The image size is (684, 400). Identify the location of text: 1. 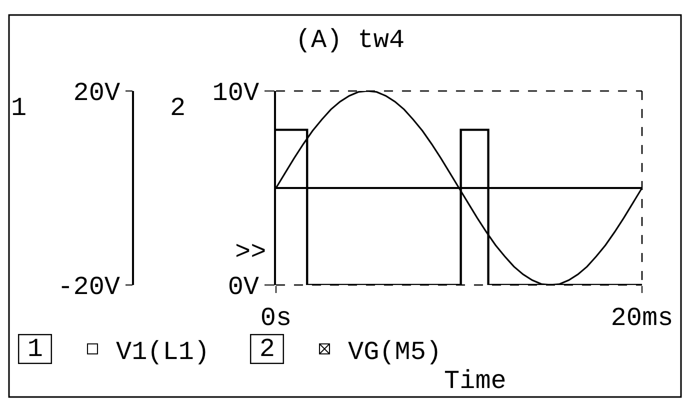
(19, 108).